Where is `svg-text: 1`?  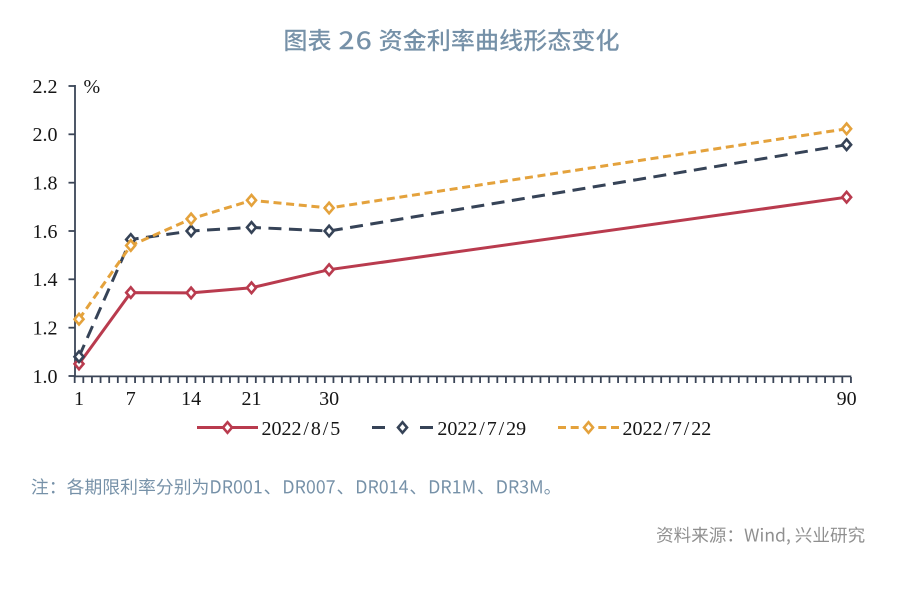
svg-text: 1 is located at coordinates (79, 399).